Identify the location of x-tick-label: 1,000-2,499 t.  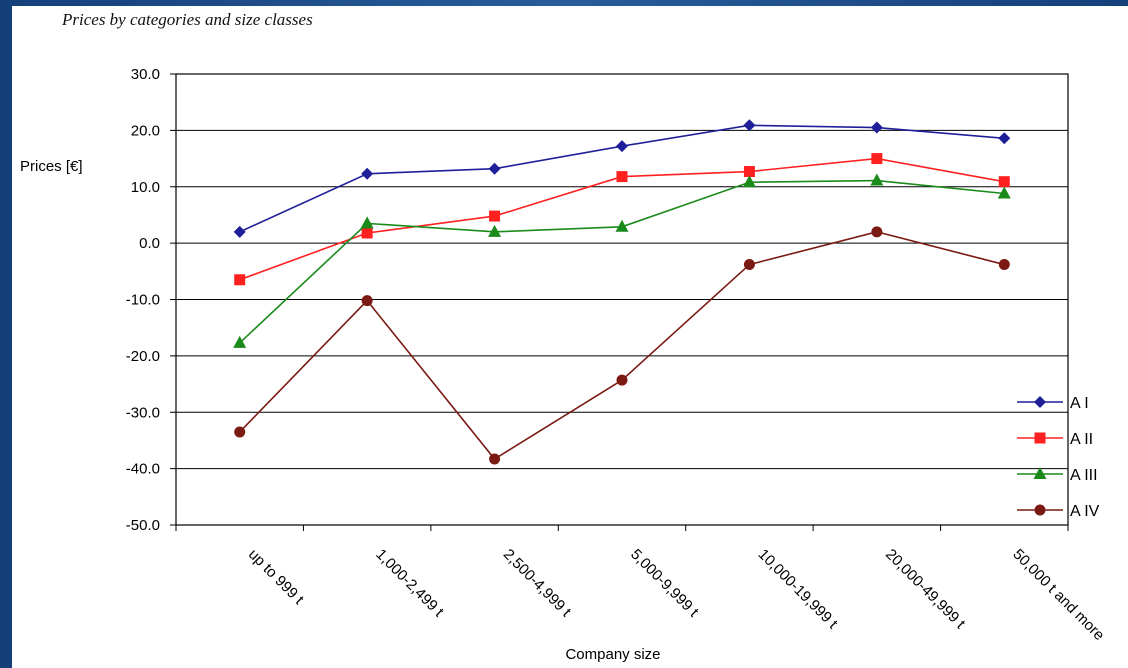
(409, 583).